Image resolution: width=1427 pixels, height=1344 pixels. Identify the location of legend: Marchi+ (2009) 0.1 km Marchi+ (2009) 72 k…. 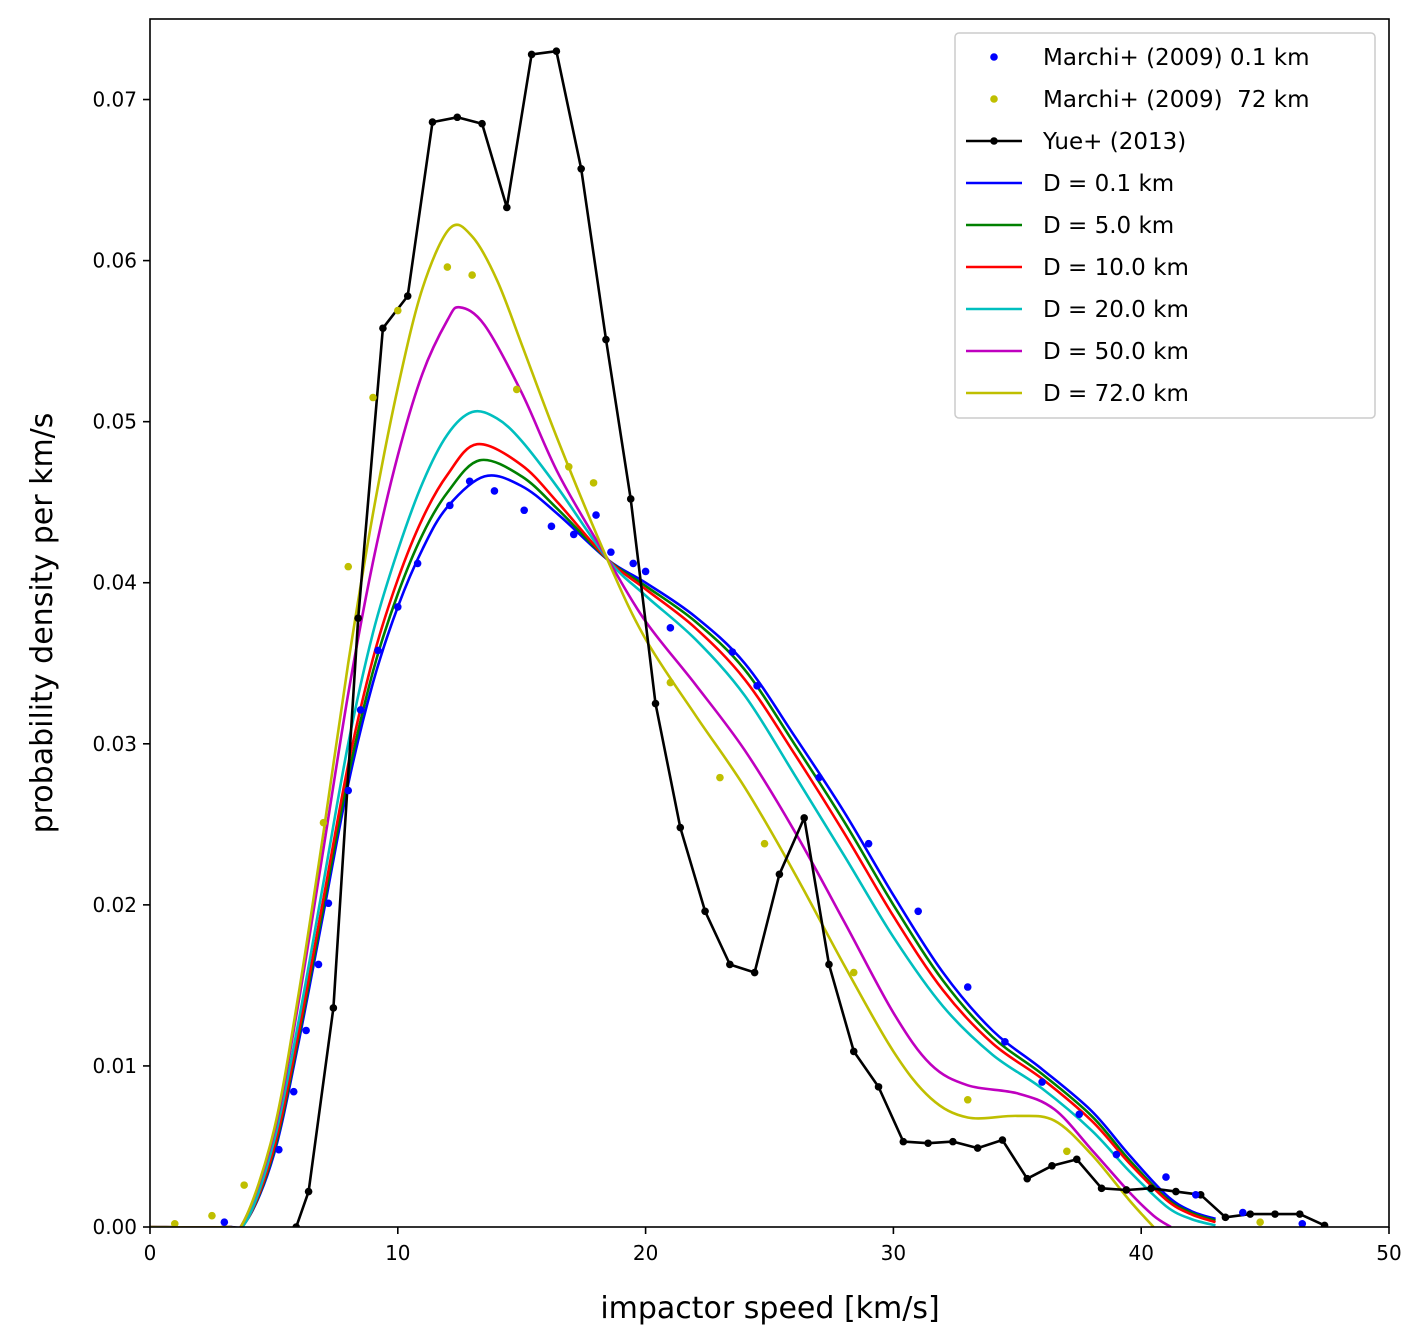
(1165, 225).